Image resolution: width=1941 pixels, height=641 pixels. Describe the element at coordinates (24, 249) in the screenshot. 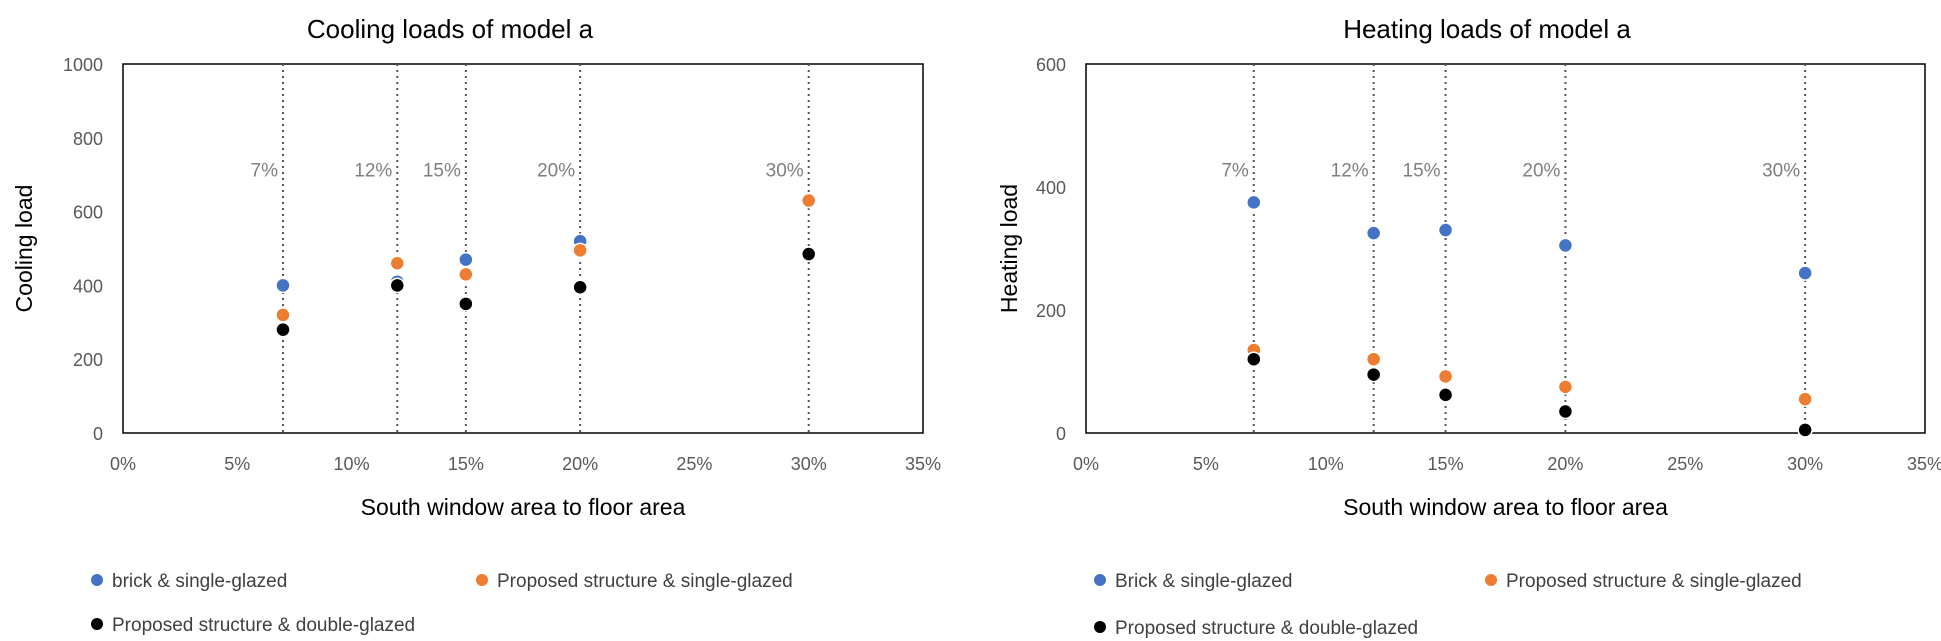

I see `y-axis-label: Cooling load` at that location.